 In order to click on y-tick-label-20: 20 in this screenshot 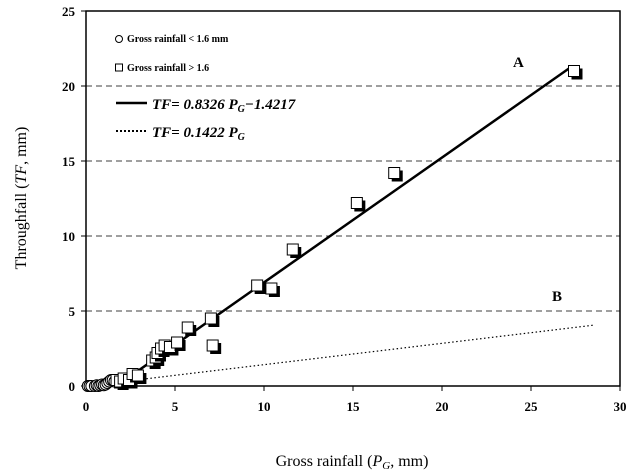, I will do `click(68, 86)`.